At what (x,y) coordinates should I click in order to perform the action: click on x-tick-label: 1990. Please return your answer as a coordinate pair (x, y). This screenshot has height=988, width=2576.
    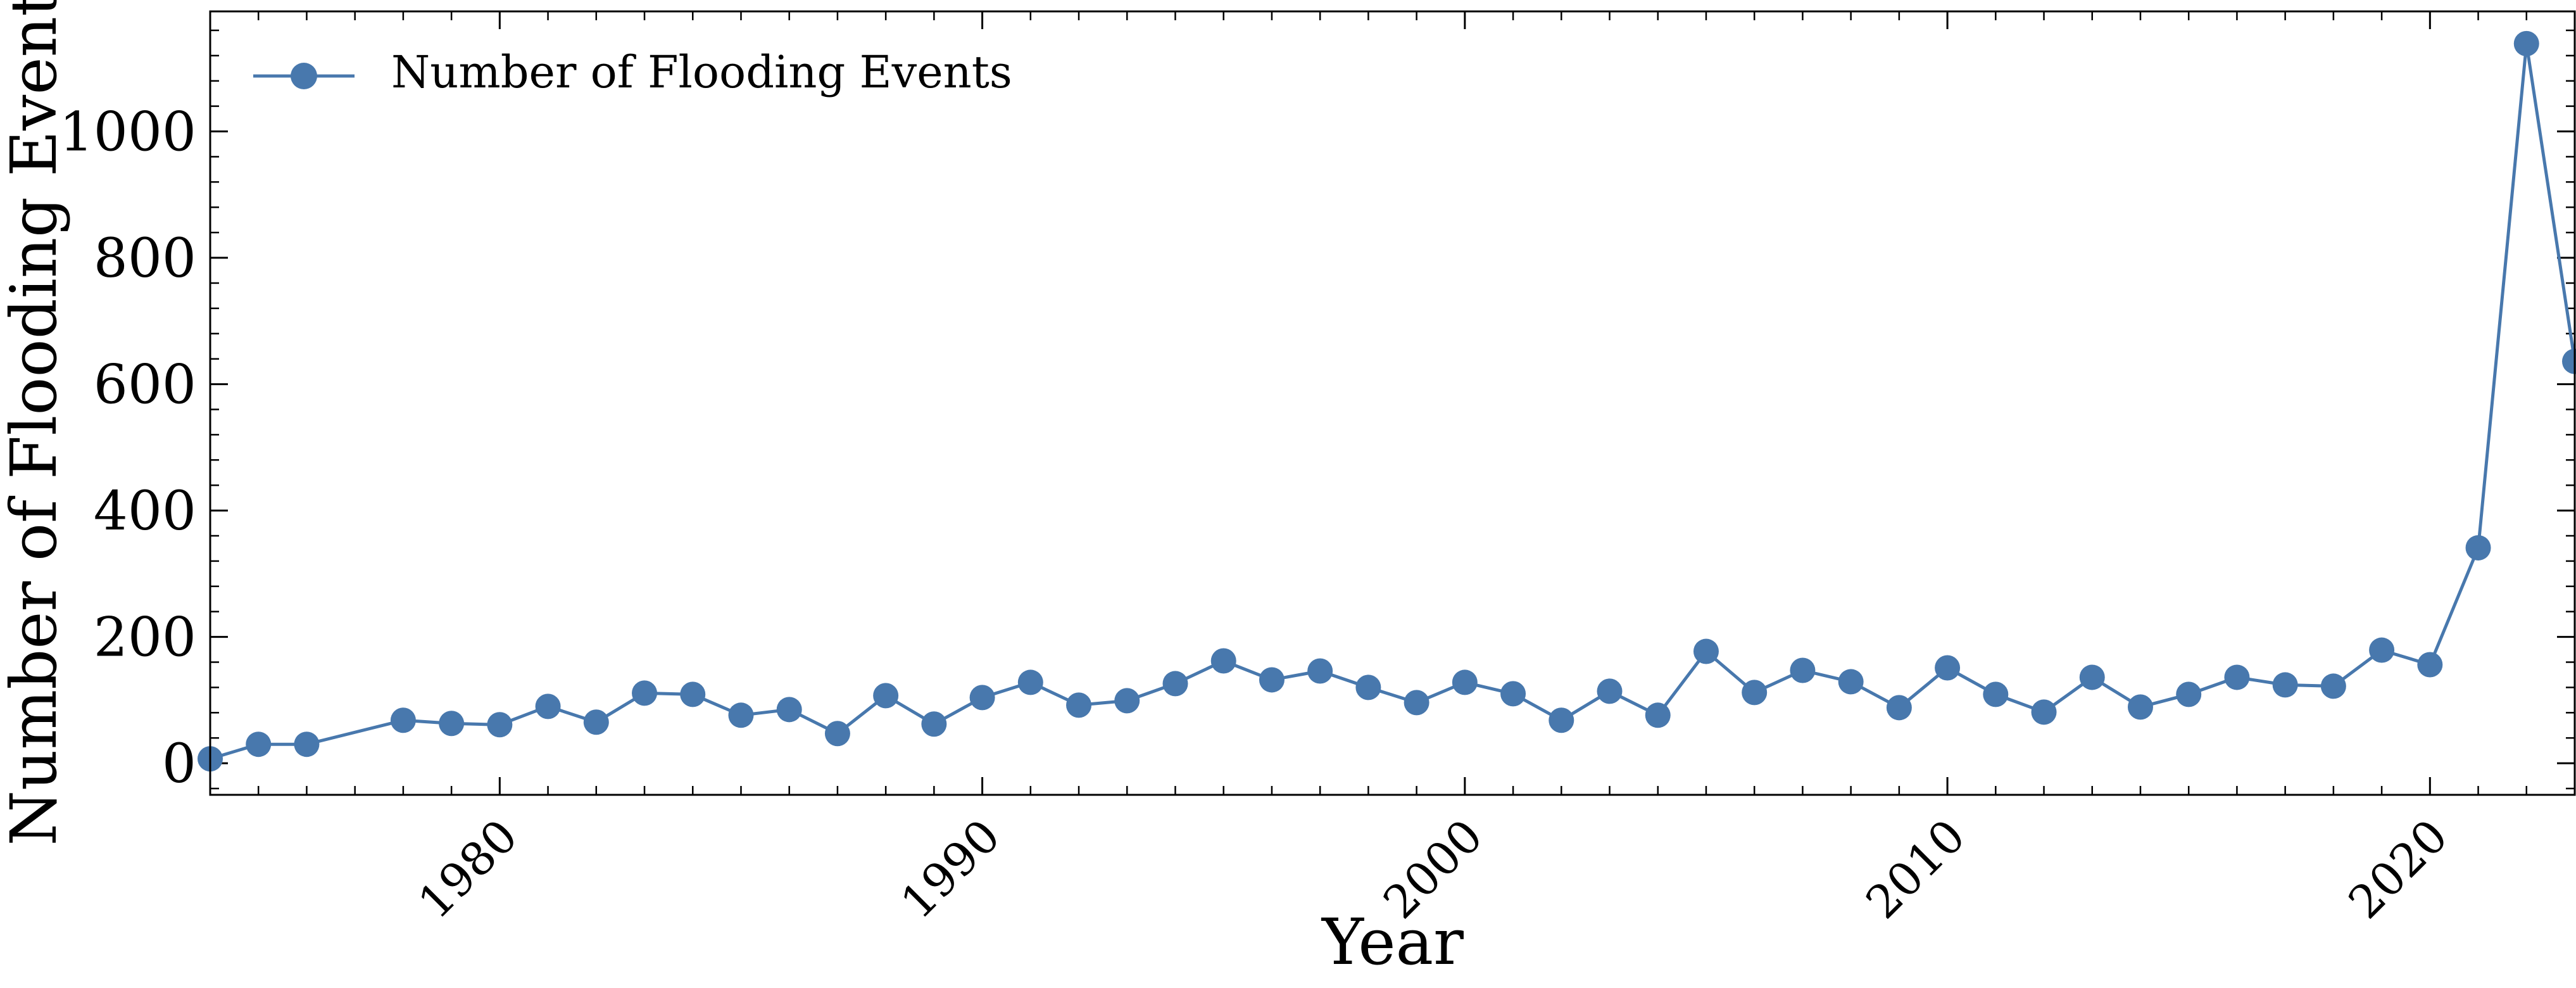
    Looking at the image, I should click on (950, 869).